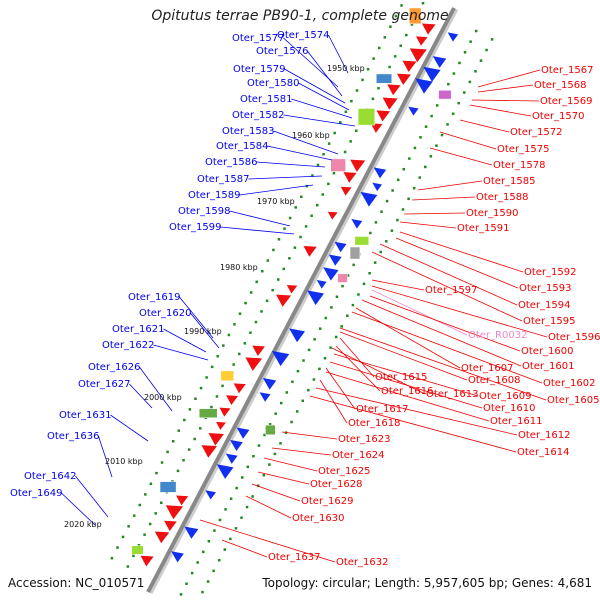 The width and height of the screenshot is (600, 600). Describe the element at coordinates (451, 290) in the screenshot. I see `right-gene-label: Oter_1597` at that location.